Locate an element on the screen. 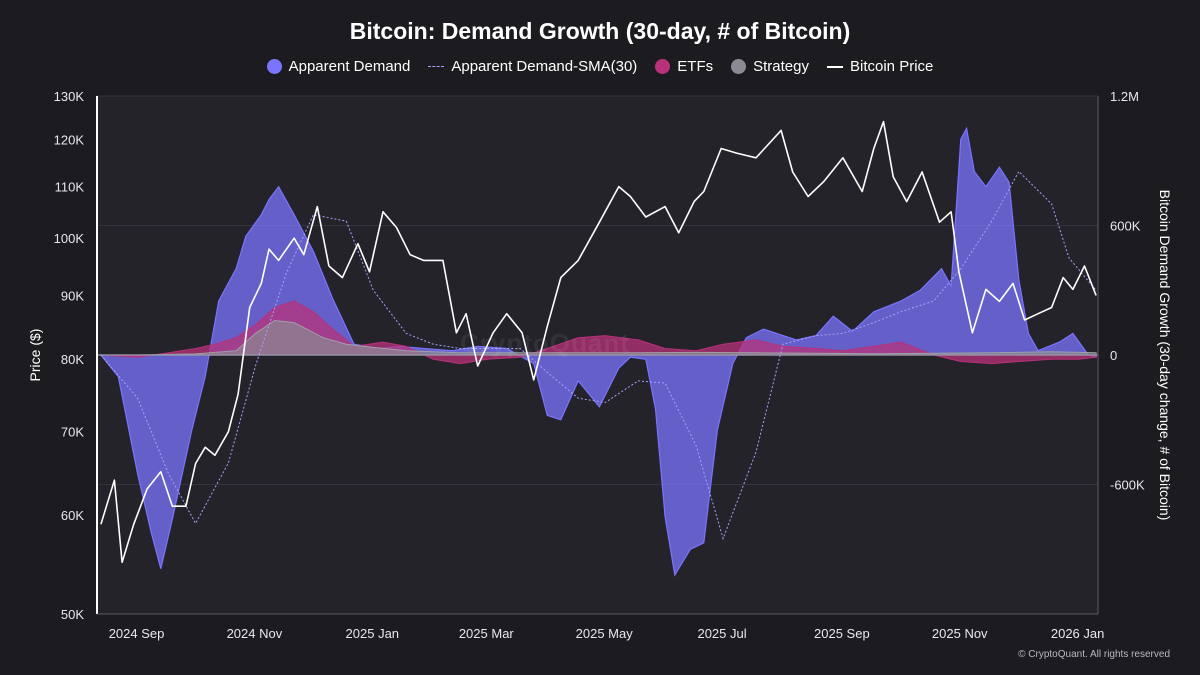 The width and height of the screenshot is (1200, 675). left-tick-label: 100K is located at coordinates (69, 238).